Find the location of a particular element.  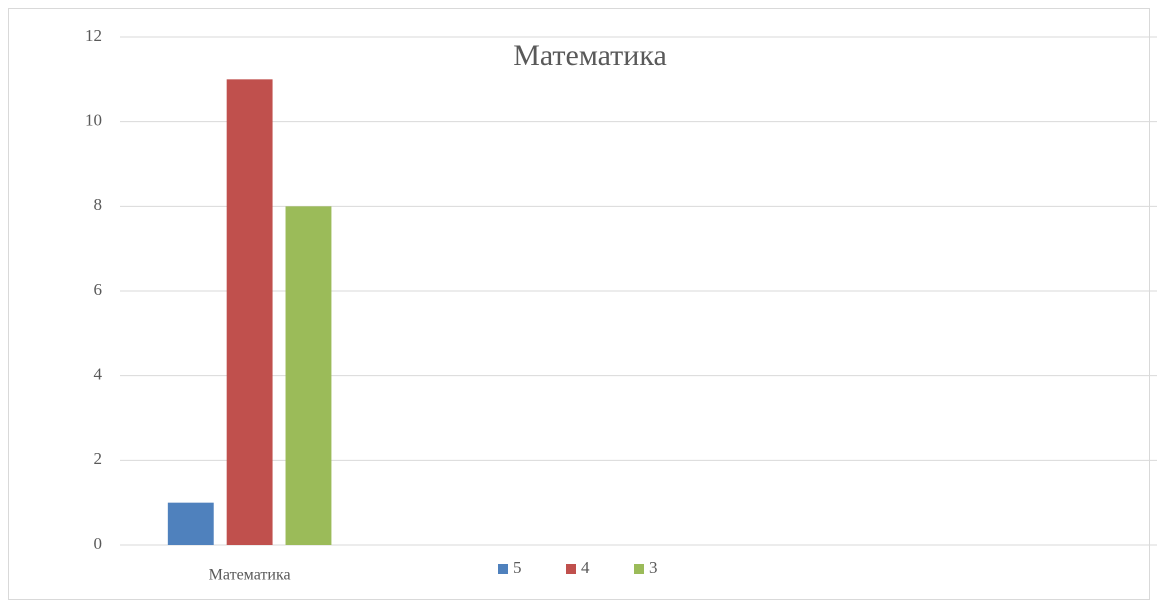

legend-label: 4 is located at coordinates (585, 567).